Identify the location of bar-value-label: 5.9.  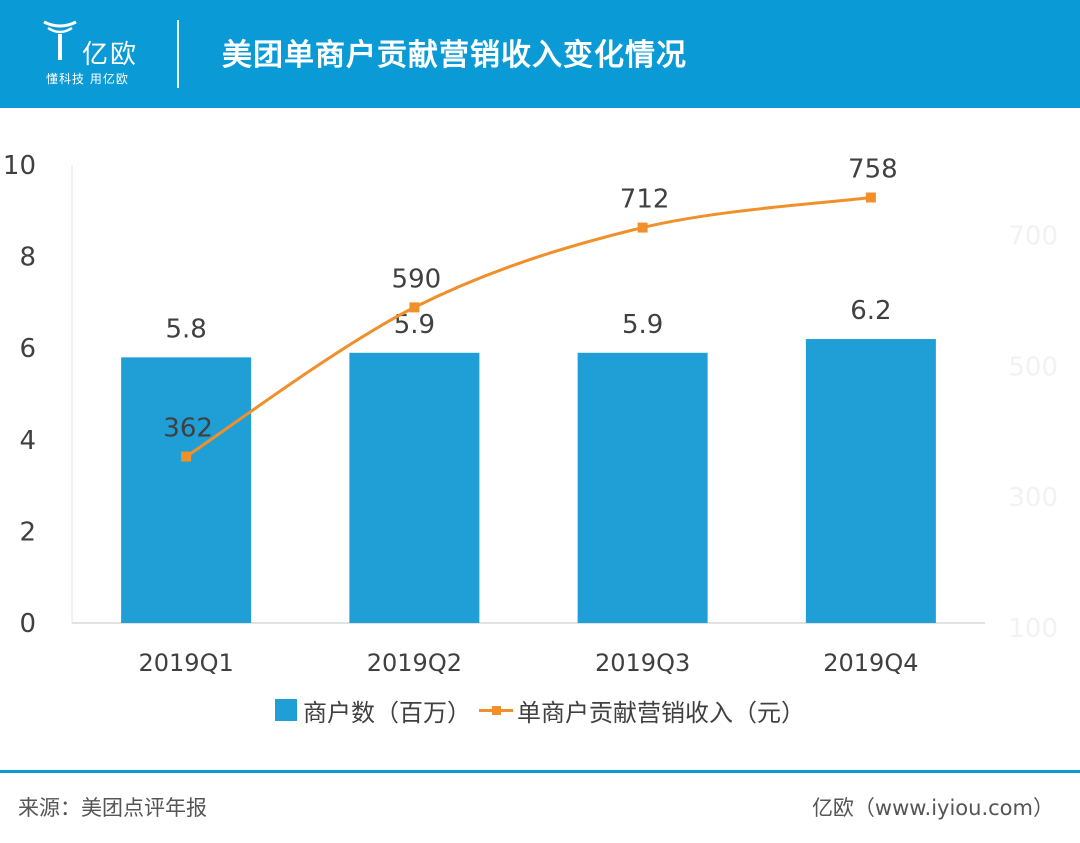
(642, 325).